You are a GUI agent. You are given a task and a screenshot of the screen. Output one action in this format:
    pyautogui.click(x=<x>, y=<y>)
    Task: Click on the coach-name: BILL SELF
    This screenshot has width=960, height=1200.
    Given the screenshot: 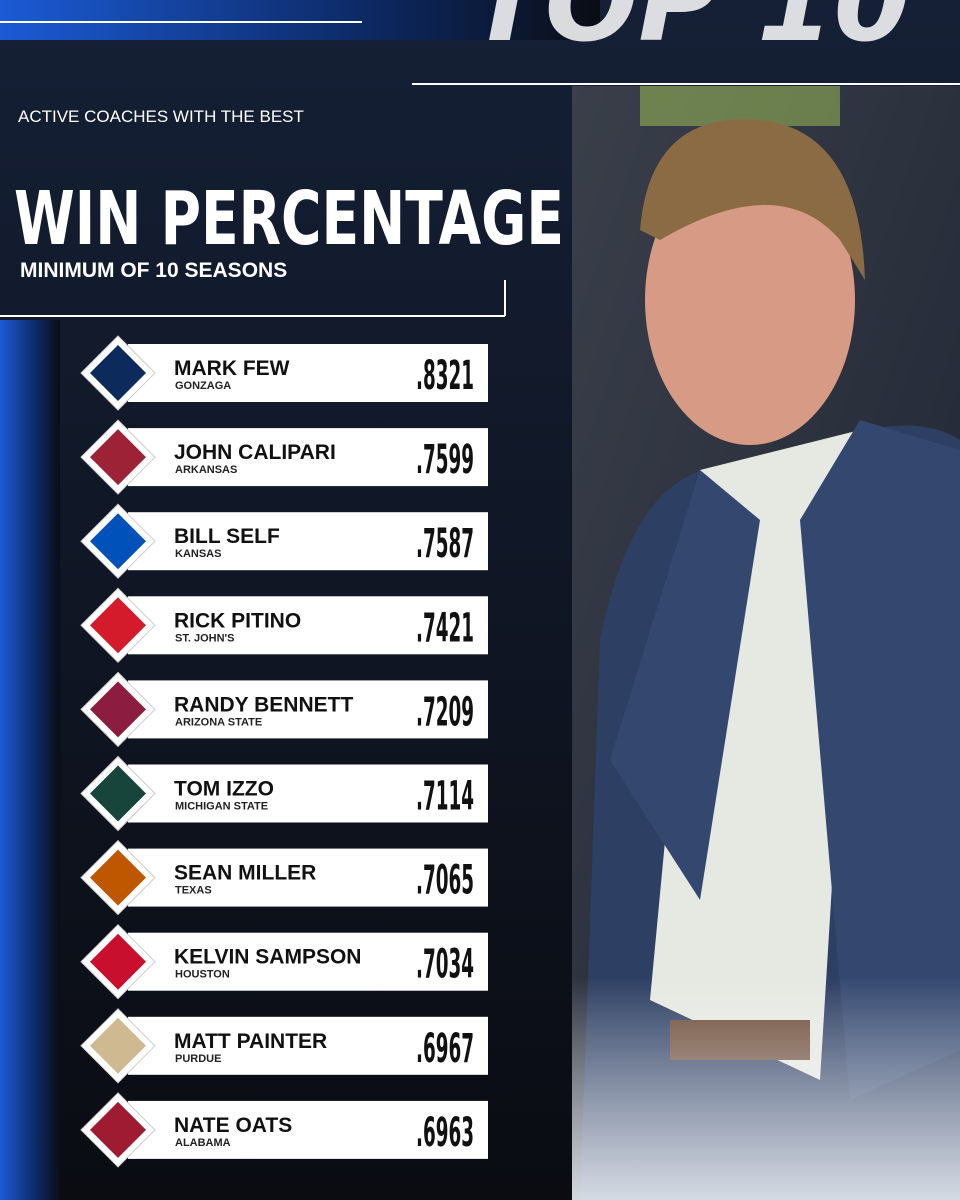 What is the action you would take?
    pyautogui.click(x=227, y=536)
    